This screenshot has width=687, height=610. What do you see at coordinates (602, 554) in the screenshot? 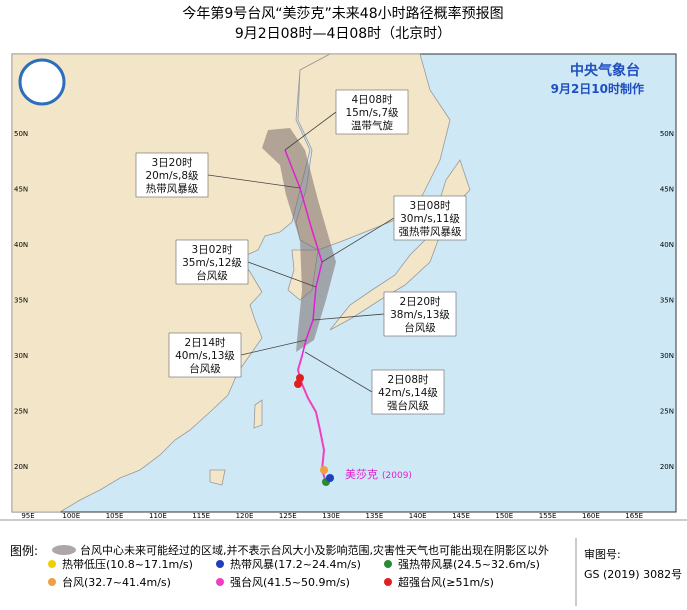
I see `approval-label: 审图号:` at bounding box center [602, 554].